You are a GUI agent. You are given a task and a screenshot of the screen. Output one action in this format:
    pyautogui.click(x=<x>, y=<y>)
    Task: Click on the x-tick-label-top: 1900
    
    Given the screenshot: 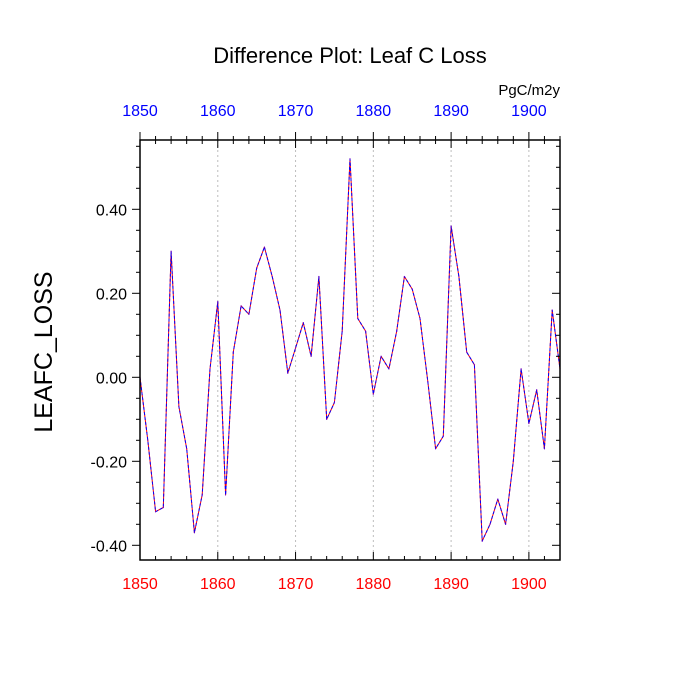 What is the action you would take?
    pyautogui.click(x=529, y=111)
    